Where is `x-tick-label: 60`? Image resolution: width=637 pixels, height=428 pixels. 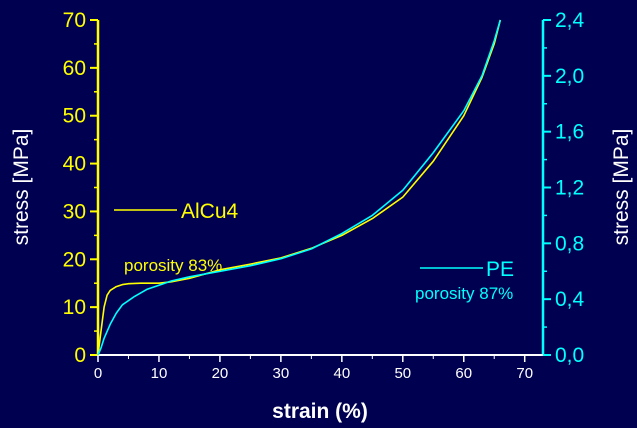 x-tick-label: 60 is located at coordinates (463, 373).